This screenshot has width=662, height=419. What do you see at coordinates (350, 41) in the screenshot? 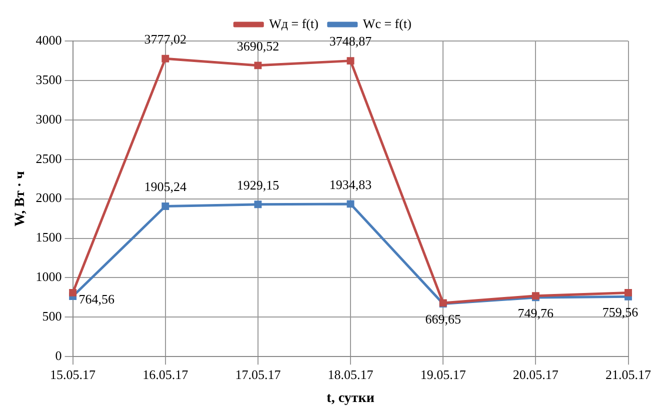
I see `data-label: 3748,87` at bounding box center [350, 41].